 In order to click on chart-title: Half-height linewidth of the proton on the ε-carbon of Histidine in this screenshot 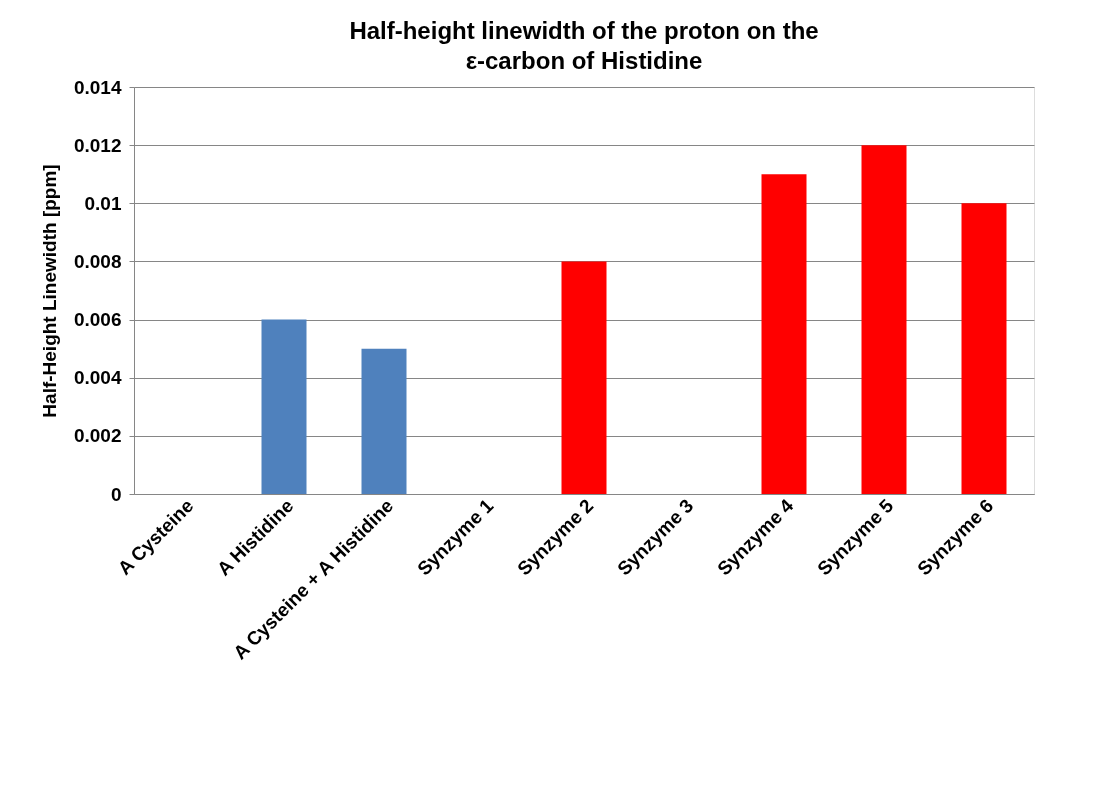, I will do `click(584, 45)`.